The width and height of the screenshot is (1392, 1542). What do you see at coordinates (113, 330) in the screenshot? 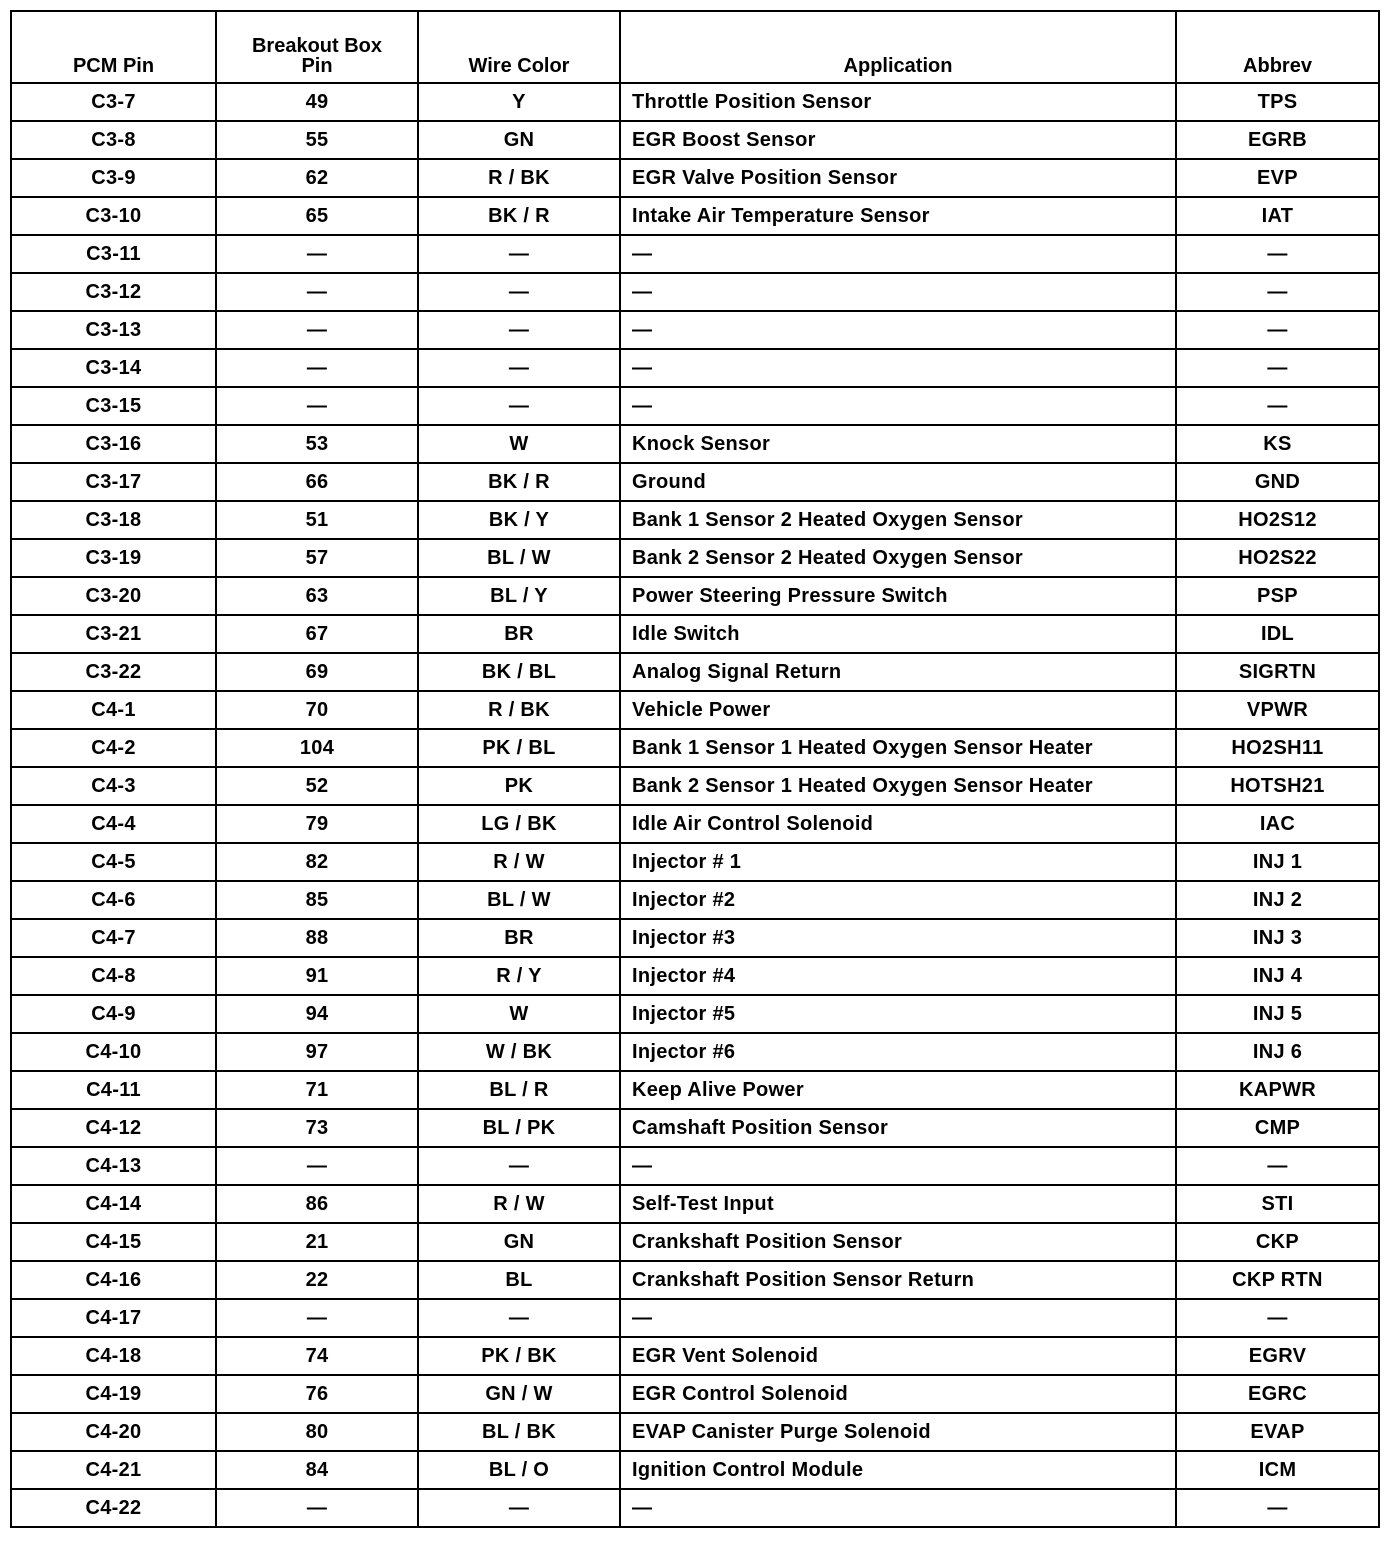
I see `pcm-pin-cell: C3-13` at bounding box center [113, 330].